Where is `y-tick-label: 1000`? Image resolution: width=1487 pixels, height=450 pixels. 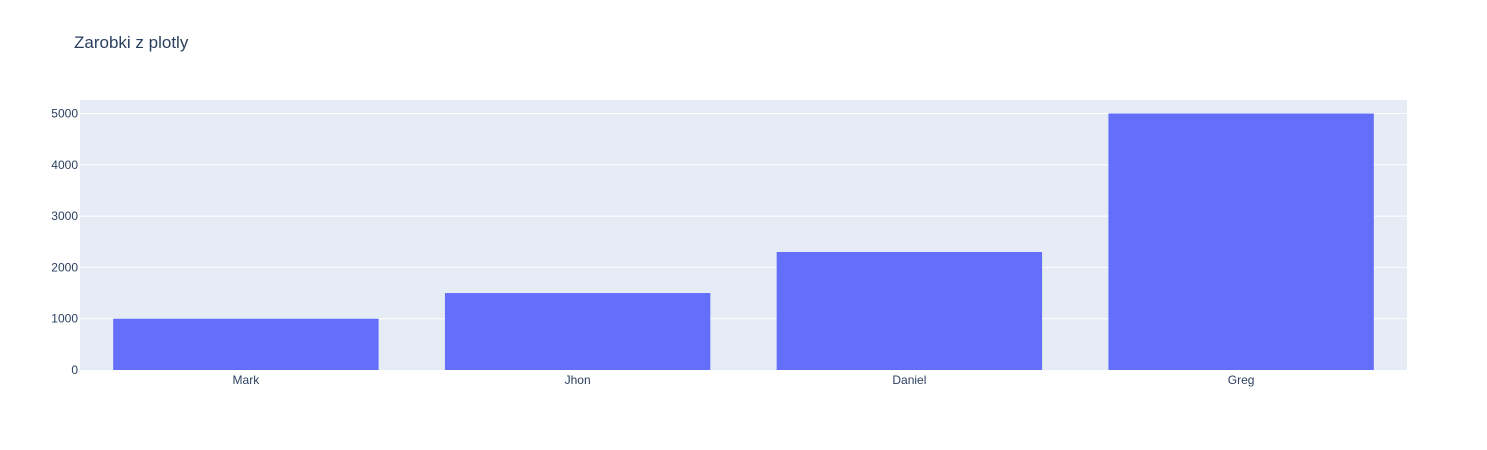
y-tick-label: 1000 is located at coordinates (64, 319).